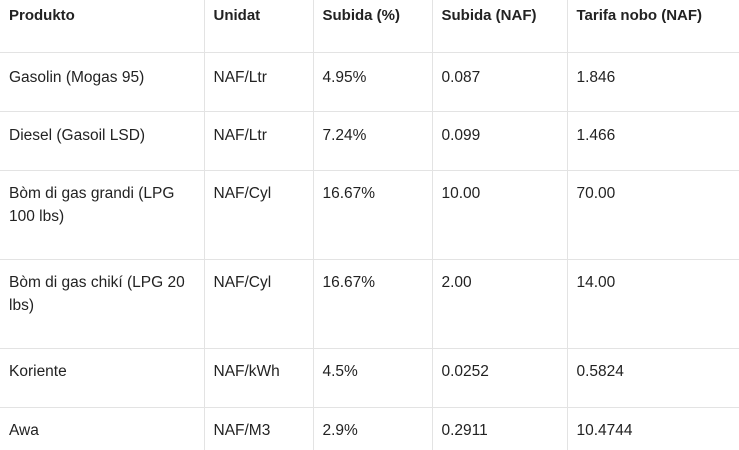  What do you see at coordinates (652, 378) in the screenshot?
I see `cell-tarifa-nobo: 0.5824` at bounding box center [652, 378].